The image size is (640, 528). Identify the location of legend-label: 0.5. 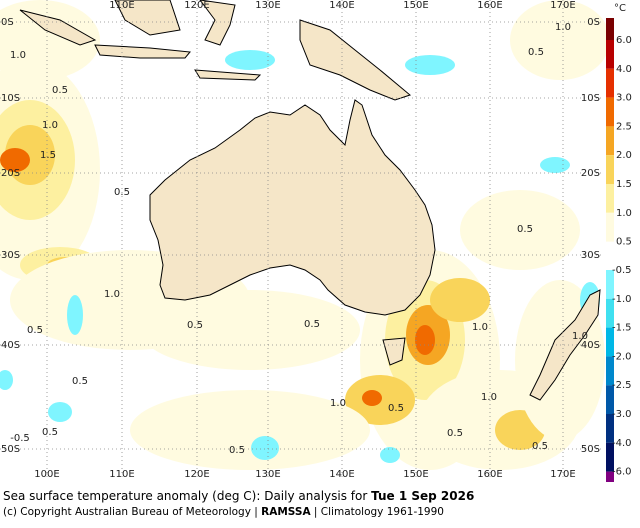
(624, 242).